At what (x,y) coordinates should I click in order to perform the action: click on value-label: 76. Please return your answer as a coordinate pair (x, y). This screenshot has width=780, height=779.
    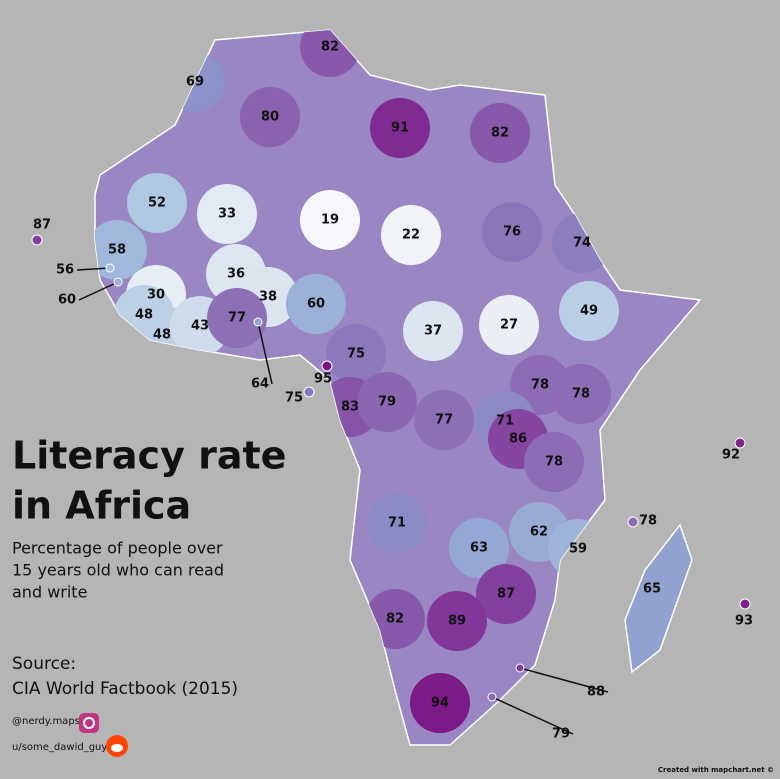
    Looking at the image, I should click on (512, 232).